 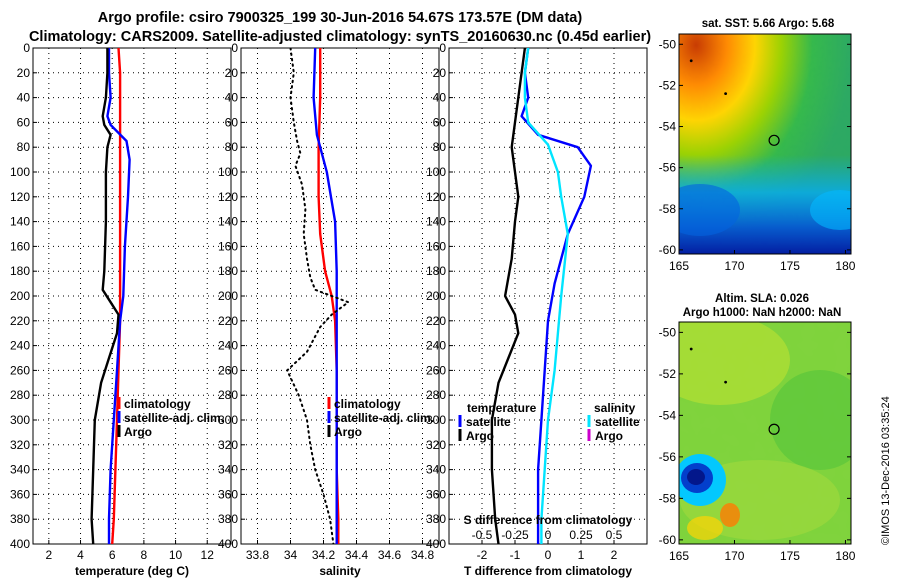 I want to click on x-tick-label: 34.8, so click(x=423, y=555).